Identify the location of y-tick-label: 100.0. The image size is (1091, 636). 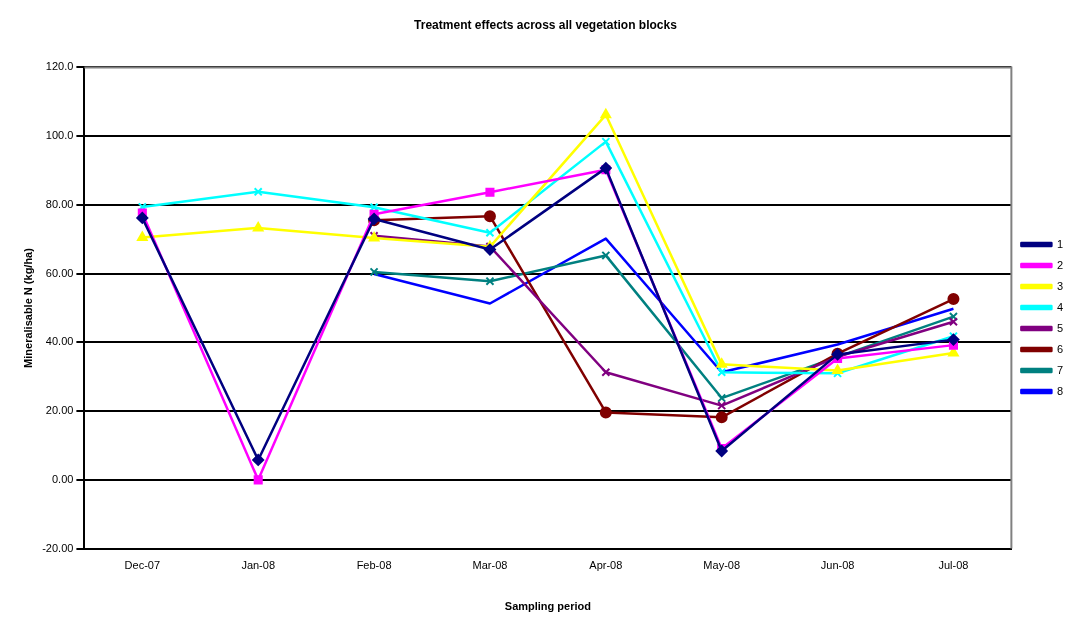
(59, 135).